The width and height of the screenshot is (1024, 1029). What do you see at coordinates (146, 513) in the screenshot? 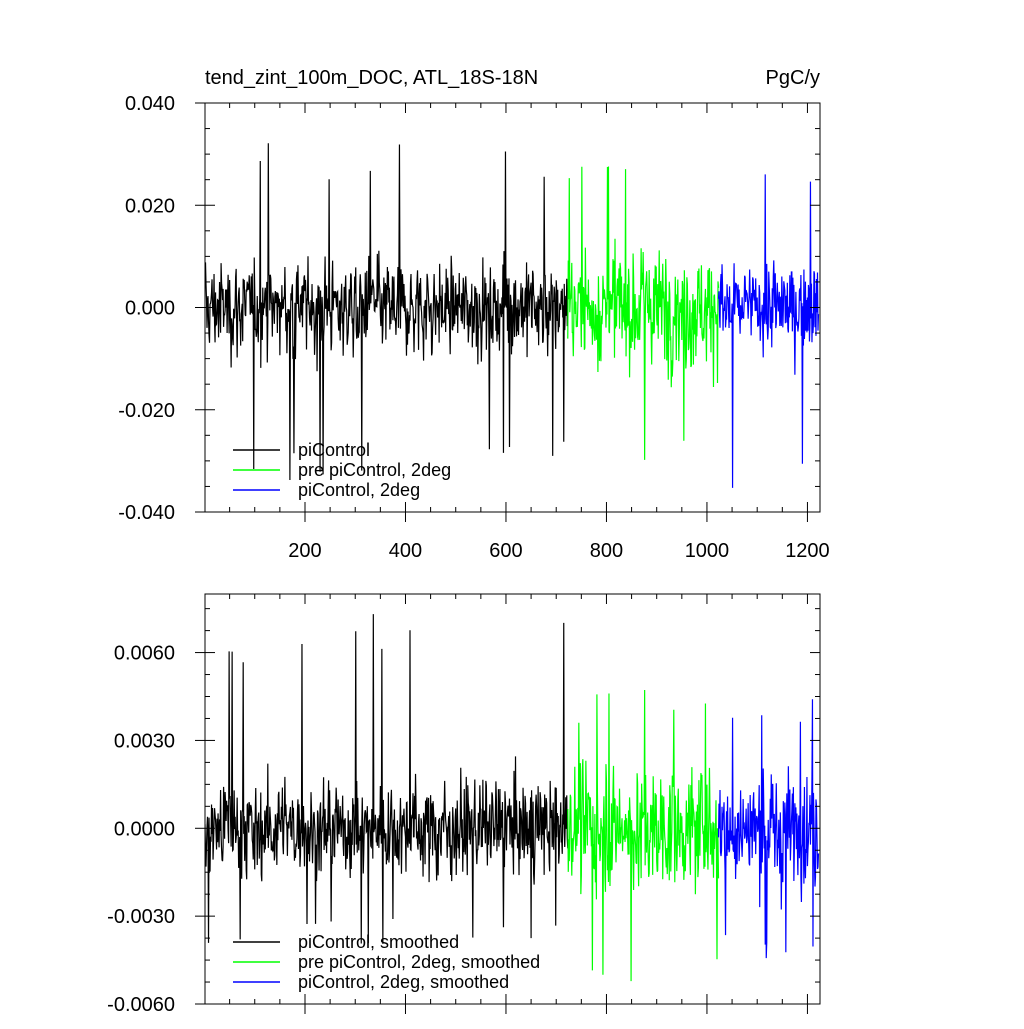
I see `y-tick-label: -0.040` at bounding box center [146, 513].